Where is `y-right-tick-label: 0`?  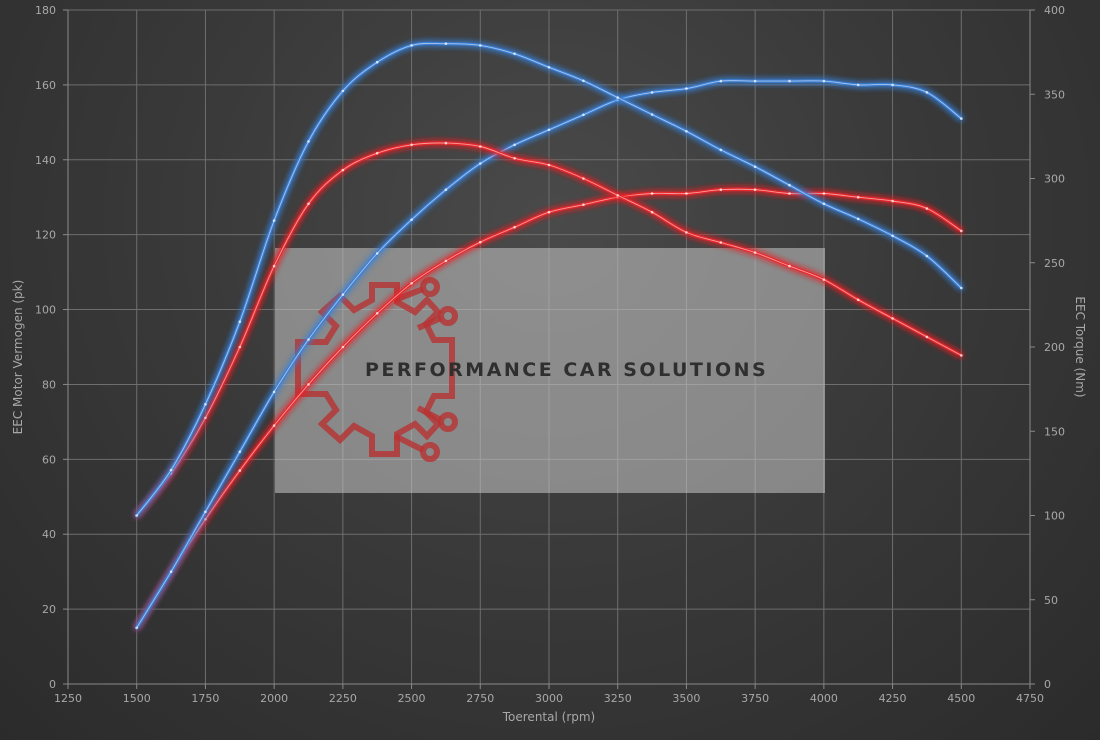
y-right-tick-label: 0 is located at coordinates (1047, 684).